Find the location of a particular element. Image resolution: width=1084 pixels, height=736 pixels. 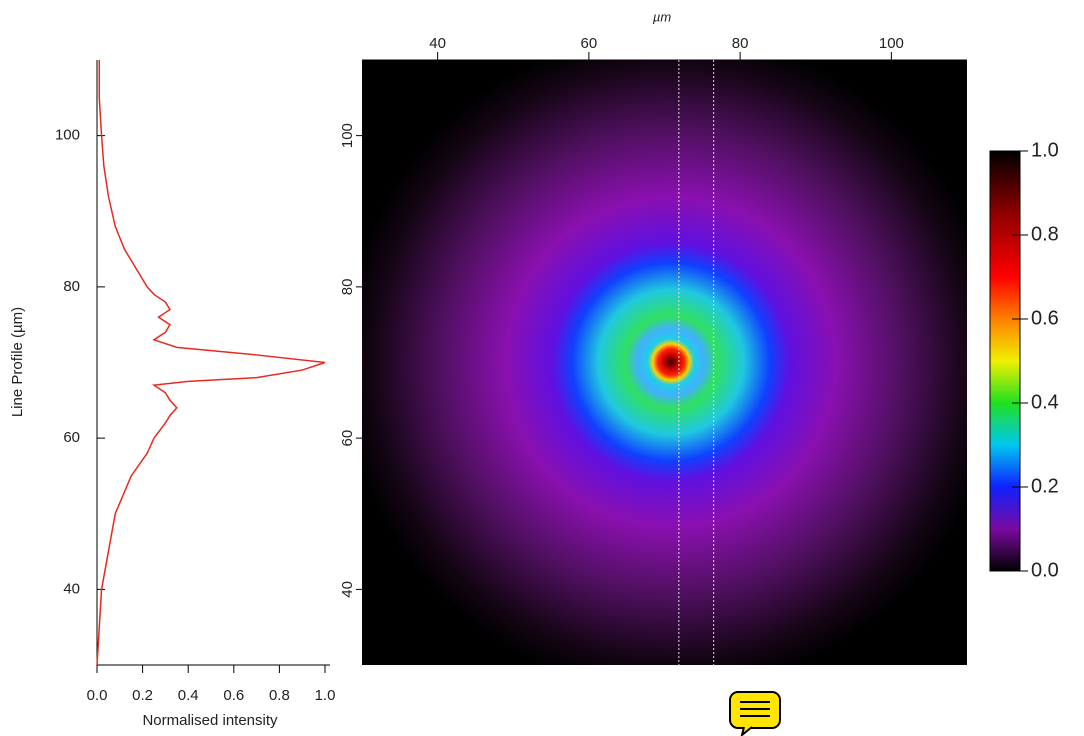

x-tick-label: 60 is located at coordinates (589, 43).